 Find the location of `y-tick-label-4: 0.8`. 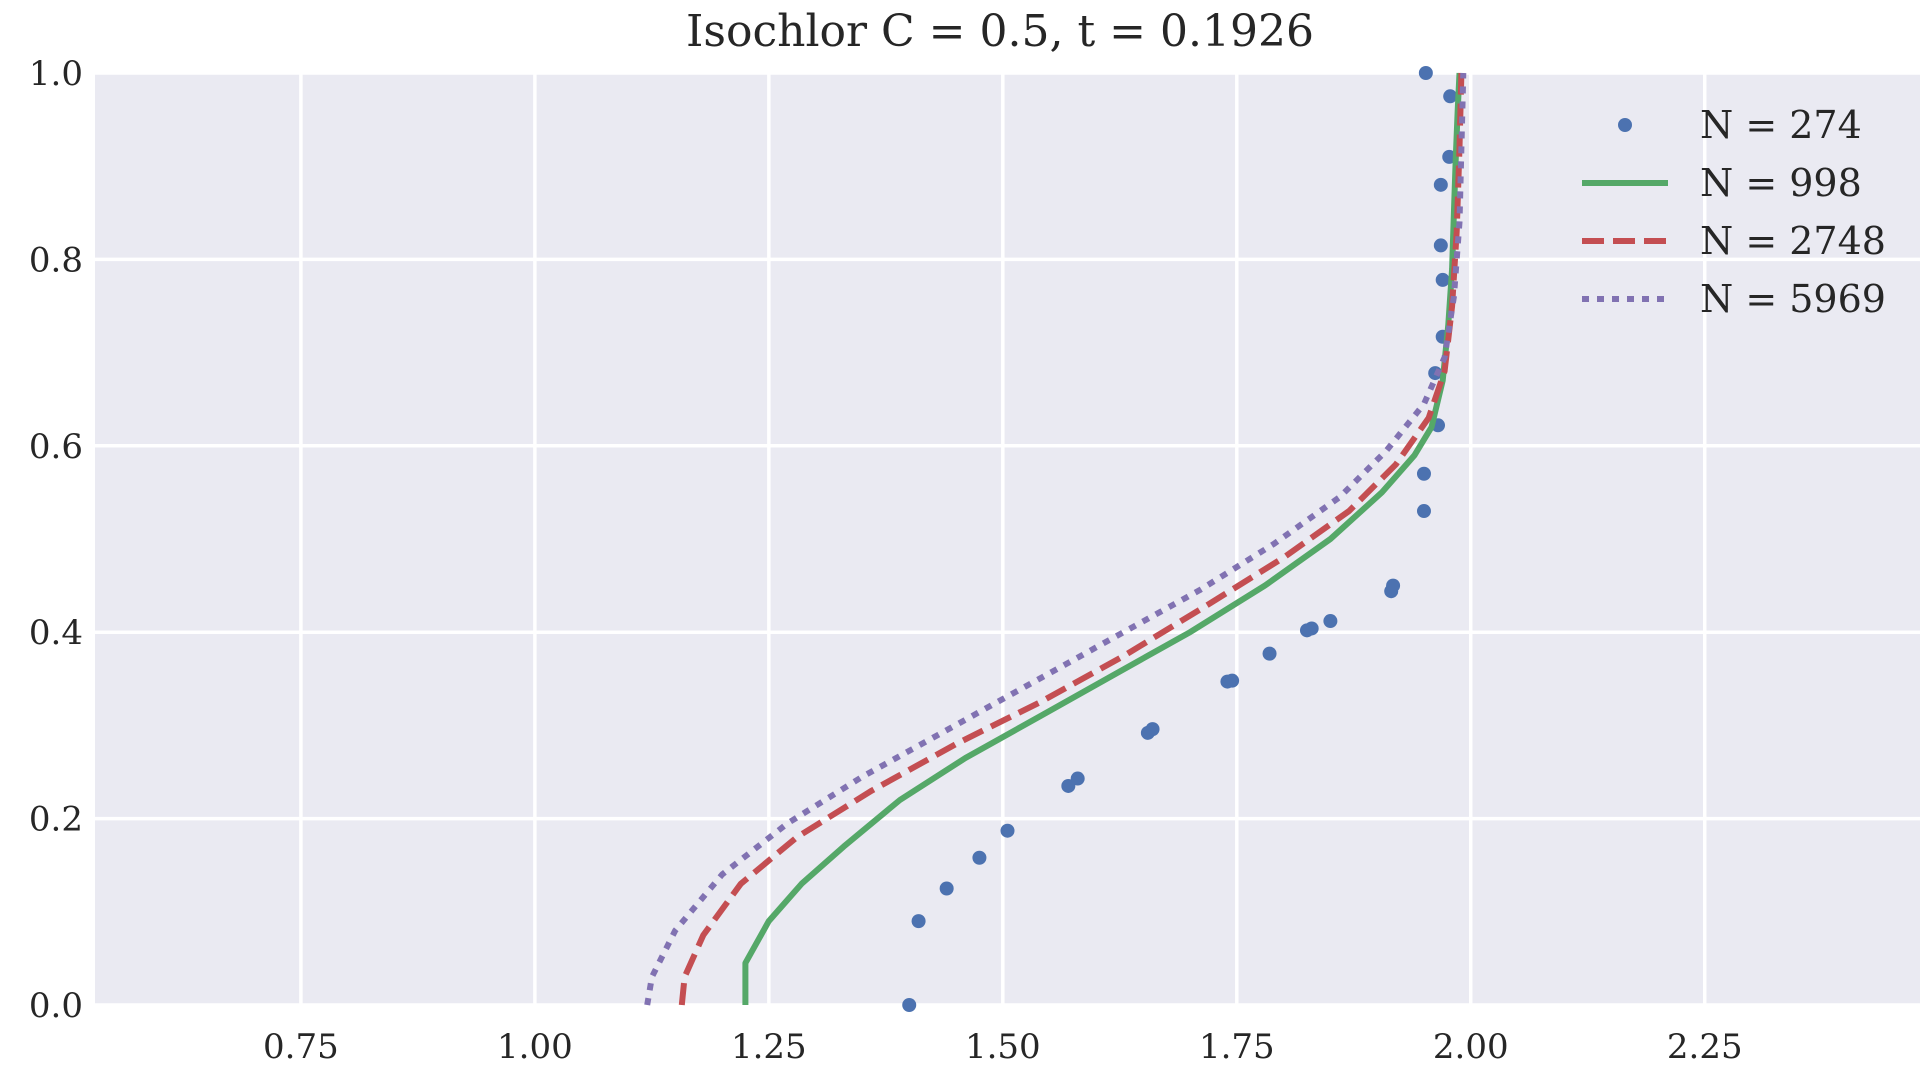

y-tick-label-4: 0.8 is located at coordinates (56, 260).